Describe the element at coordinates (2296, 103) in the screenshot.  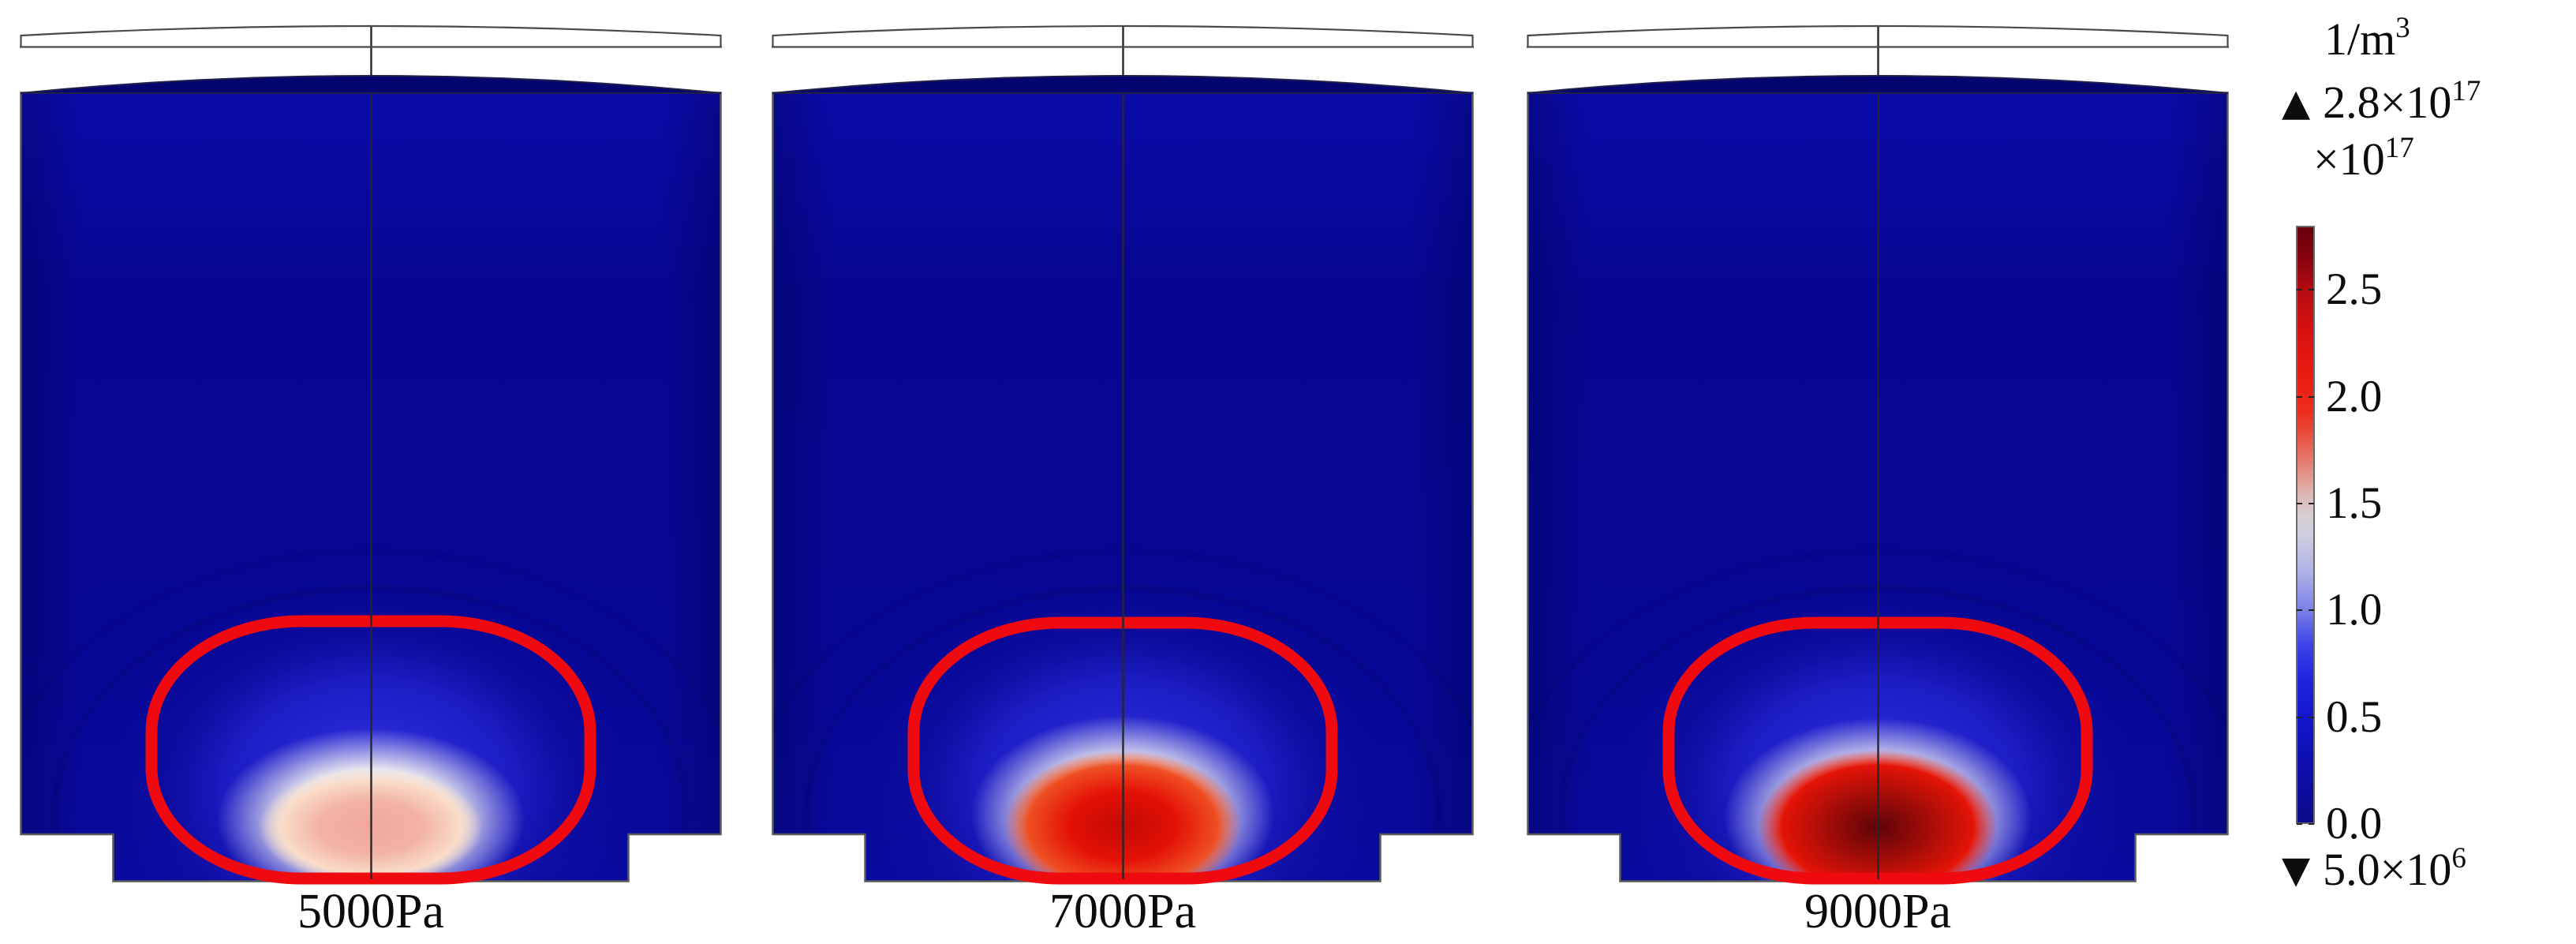
I see `max-triangle-icon: ▲` at that location.